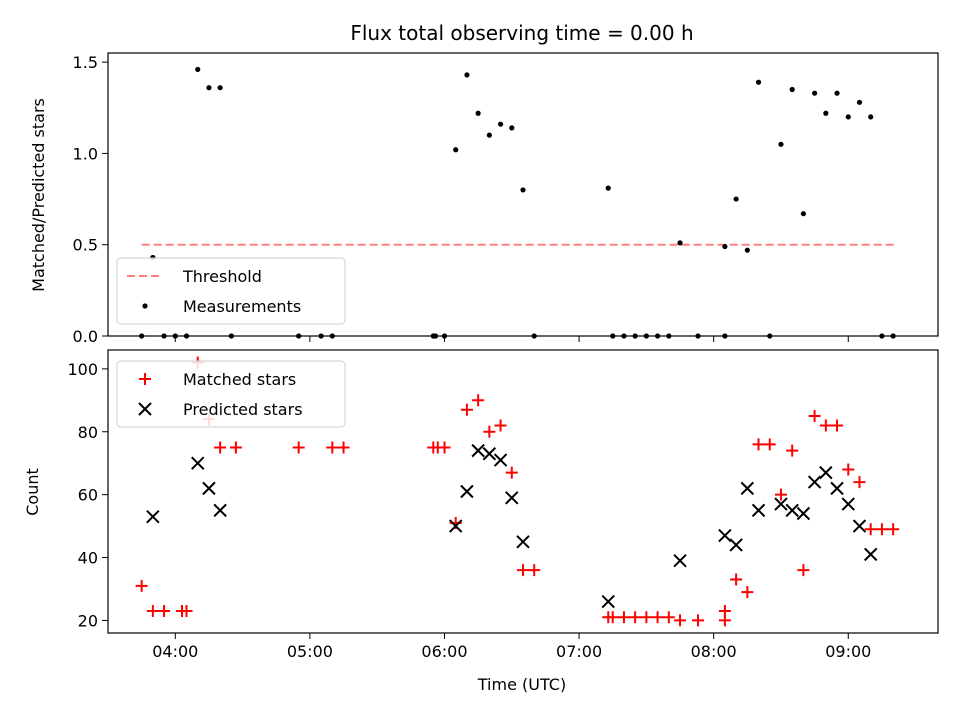  Describe the element at coordinates (242, 306) in the screenshot. I see `legend-label: Measurements` at that location.